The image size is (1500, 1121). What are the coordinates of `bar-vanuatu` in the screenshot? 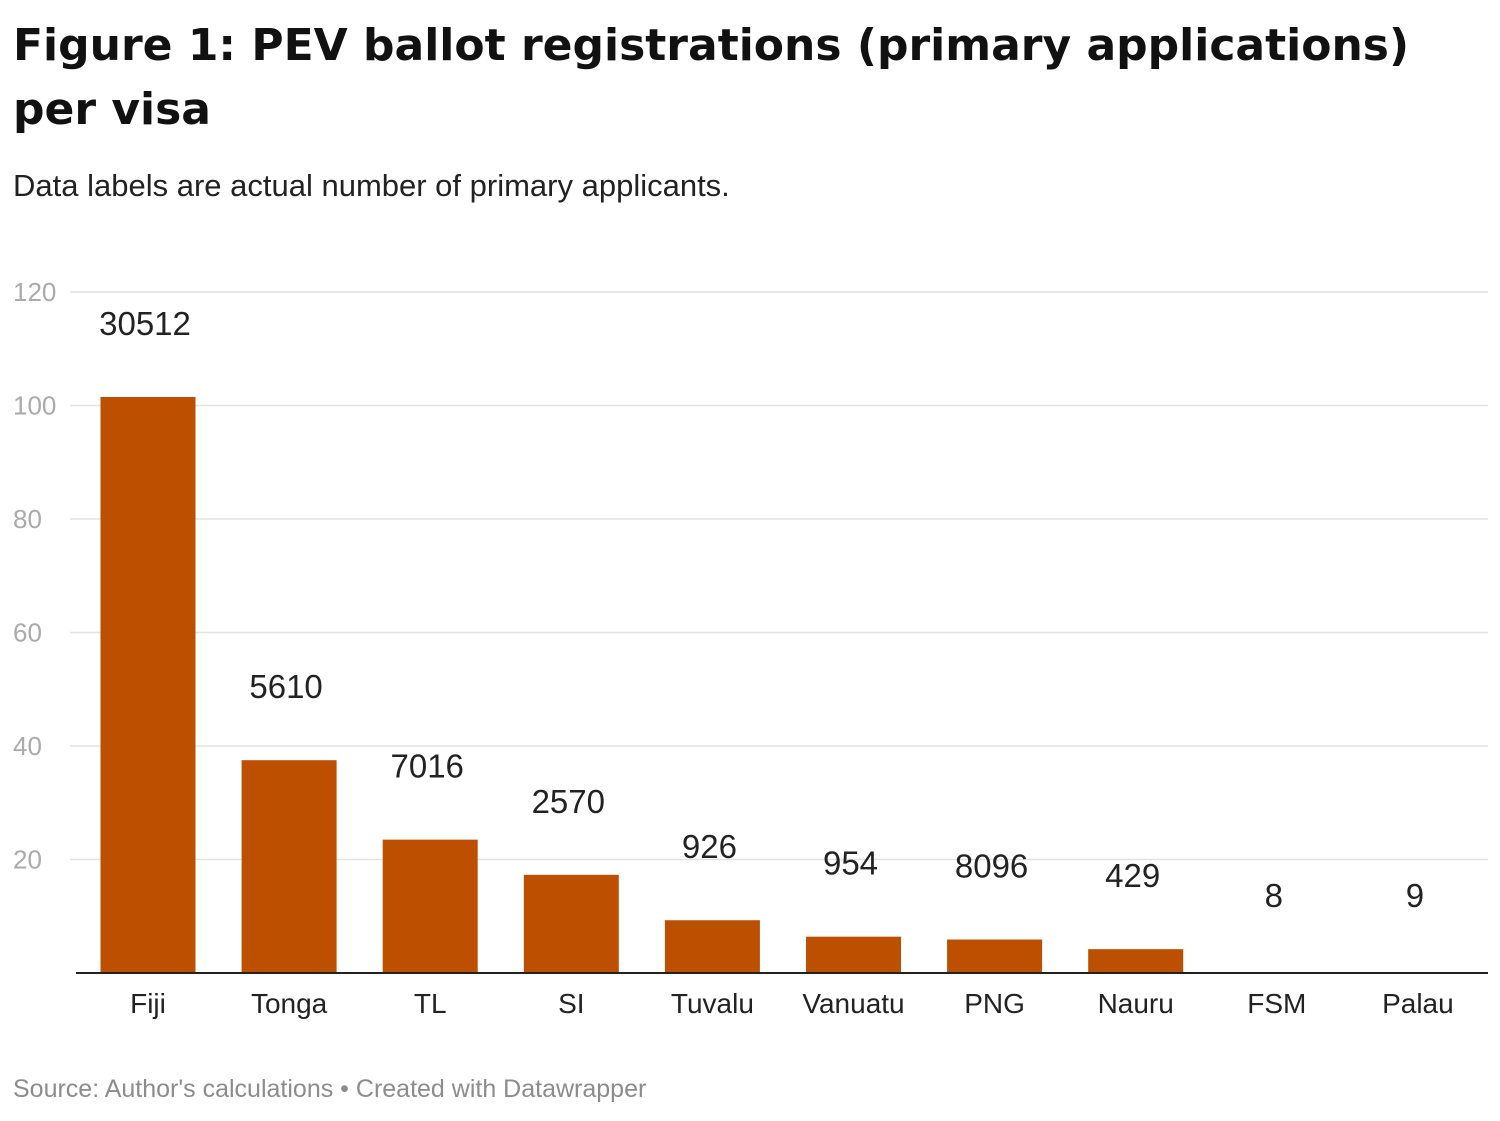 It's located at (853, 954).